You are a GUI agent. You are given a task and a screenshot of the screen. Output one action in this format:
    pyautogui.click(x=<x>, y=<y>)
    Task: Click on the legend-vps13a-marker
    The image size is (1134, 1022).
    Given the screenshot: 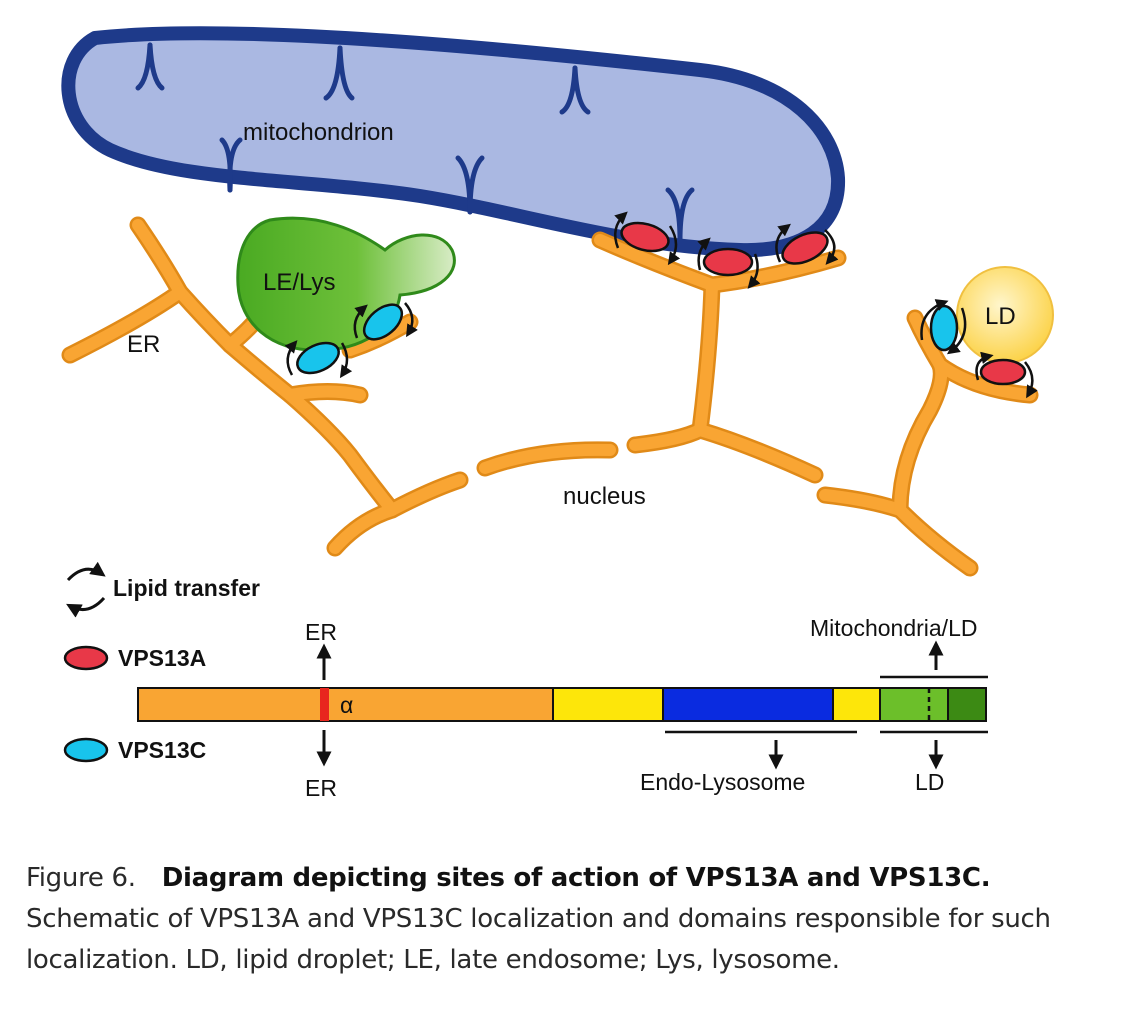 What is the action you would take?
    pyautogui.click(x=86, y=658)
    